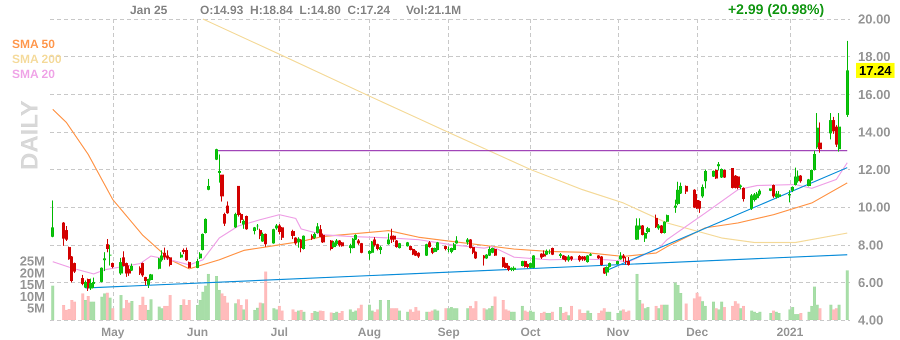 Image resolution: width=900 pixels, height=340 pixels. I want to click on x-tick-label: Jul, so click(279, 332).